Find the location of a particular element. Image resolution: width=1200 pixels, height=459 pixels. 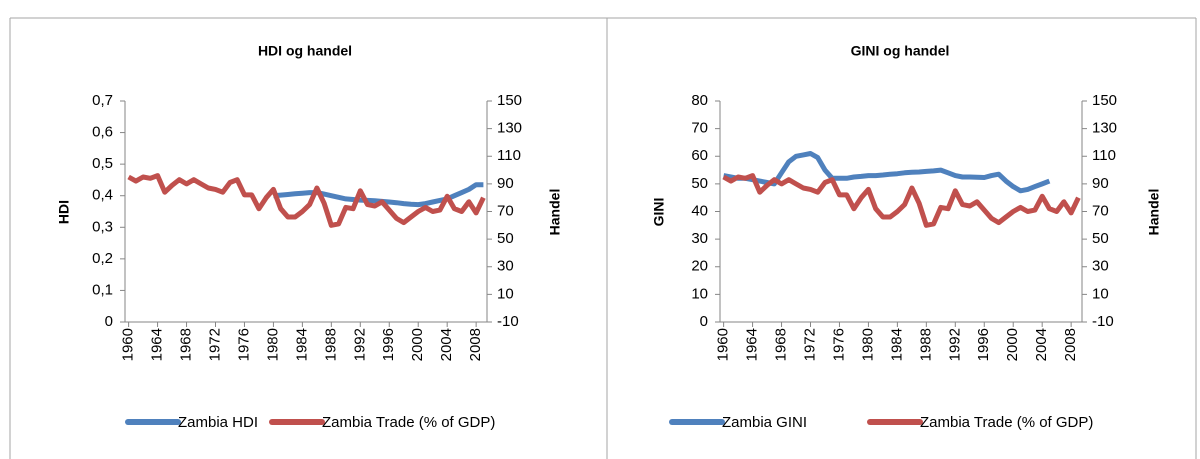

y-tick-label: 70 is located at coordinates (699, 128).